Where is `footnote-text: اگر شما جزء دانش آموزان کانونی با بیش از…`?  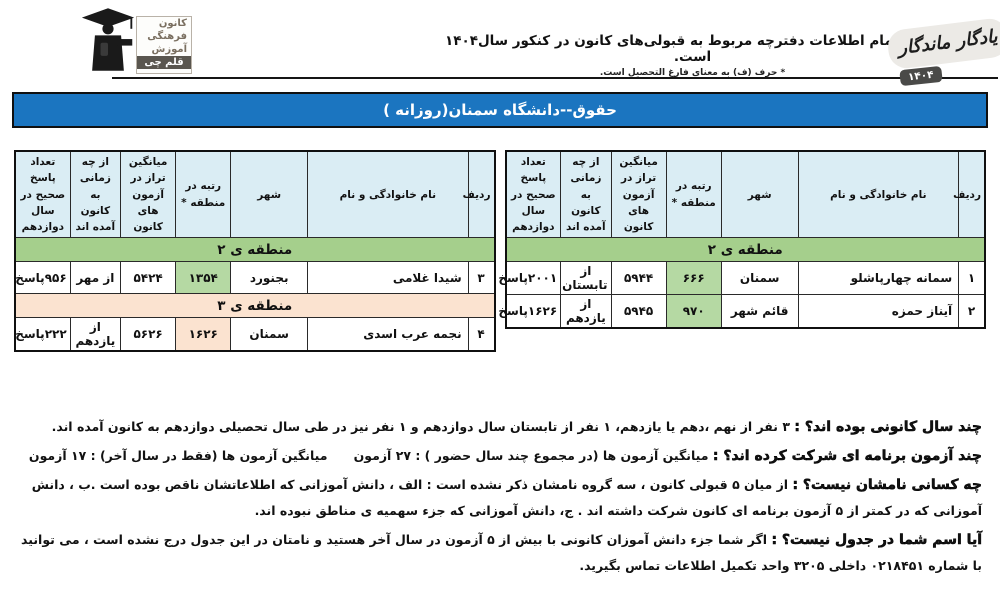
footnote-text: اگر شما جزء دانش آموزان کانونی با بیش از… is located at coordinates (501, 552).